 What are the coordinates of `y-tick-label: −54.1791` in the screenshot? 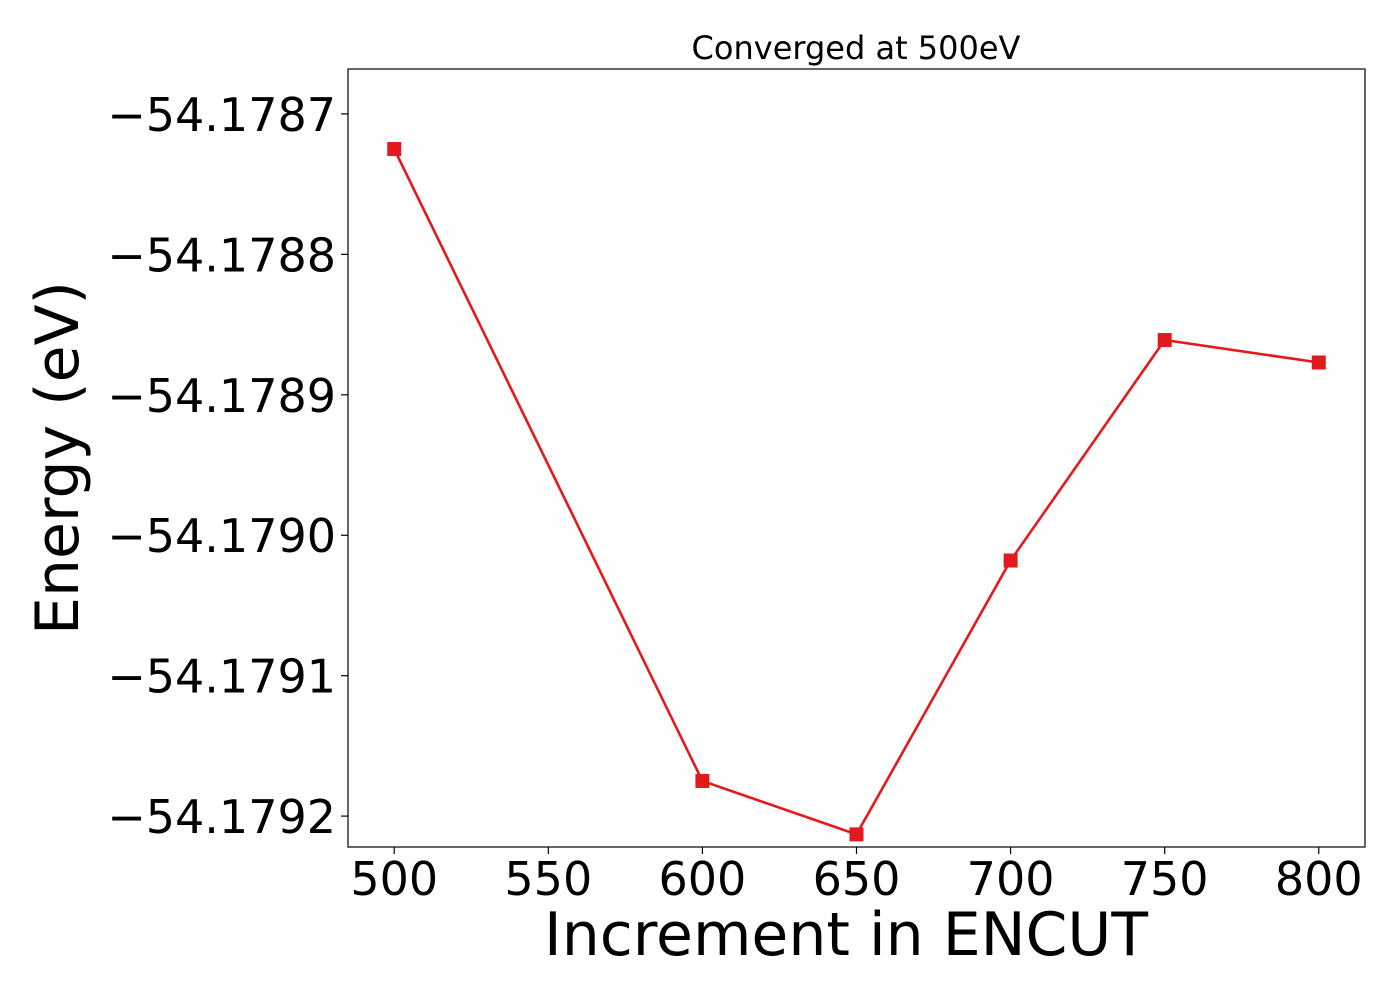 It's located at (221, 677).